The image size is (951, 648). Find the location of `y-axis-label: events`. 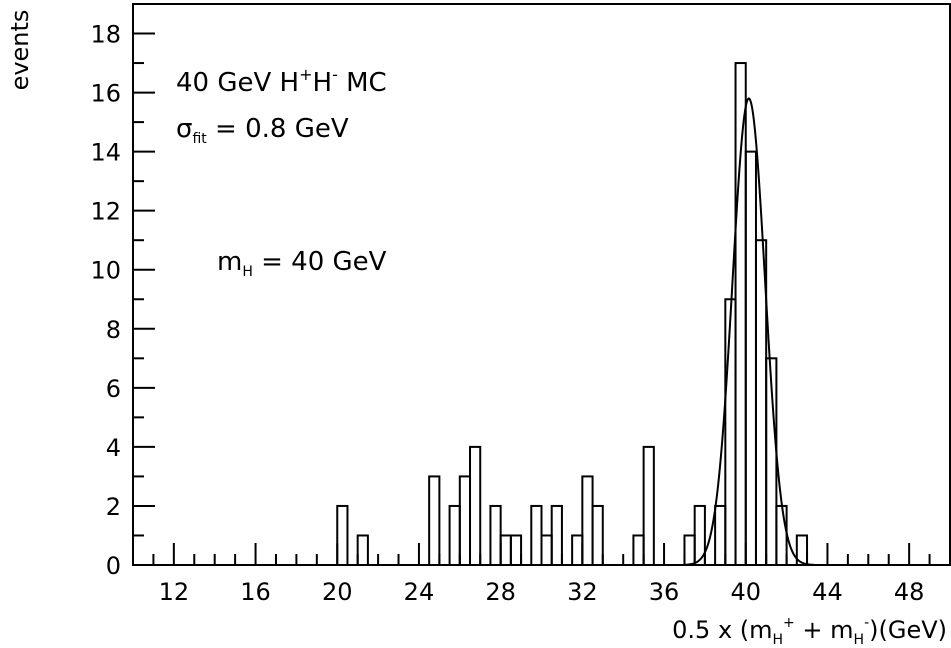

y-axis-label: events is located at coordinates (20, 50).